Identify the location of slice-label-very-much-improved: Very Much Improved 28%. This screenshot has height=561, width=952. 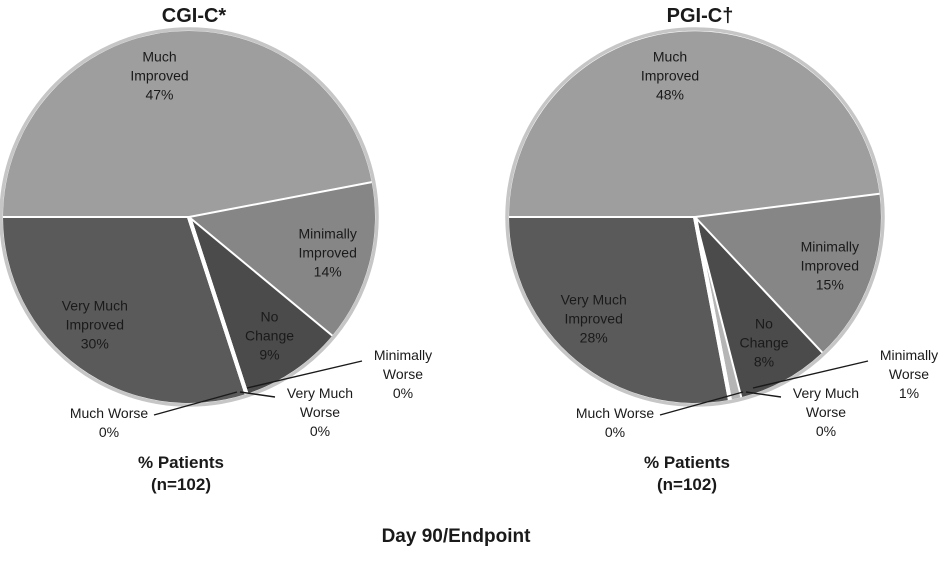
(594, 319).